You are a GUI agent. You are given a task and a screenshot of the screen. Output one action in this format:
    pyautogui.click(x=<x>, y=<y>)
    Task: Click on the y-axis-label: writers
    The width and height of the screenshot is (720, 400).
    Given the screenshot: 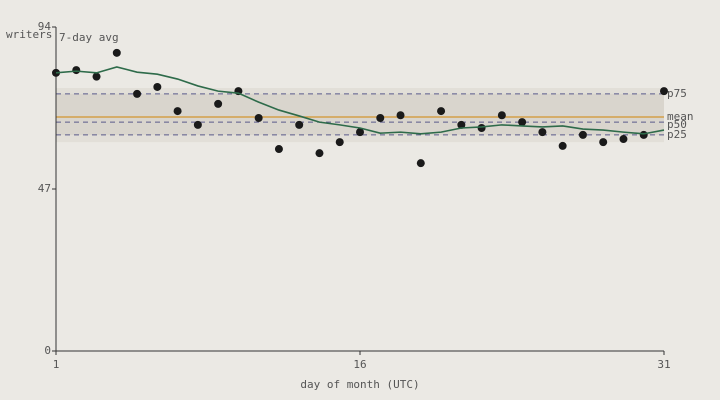 What is the action you would take?
    pyautogui.click(x=29, y=34)
    